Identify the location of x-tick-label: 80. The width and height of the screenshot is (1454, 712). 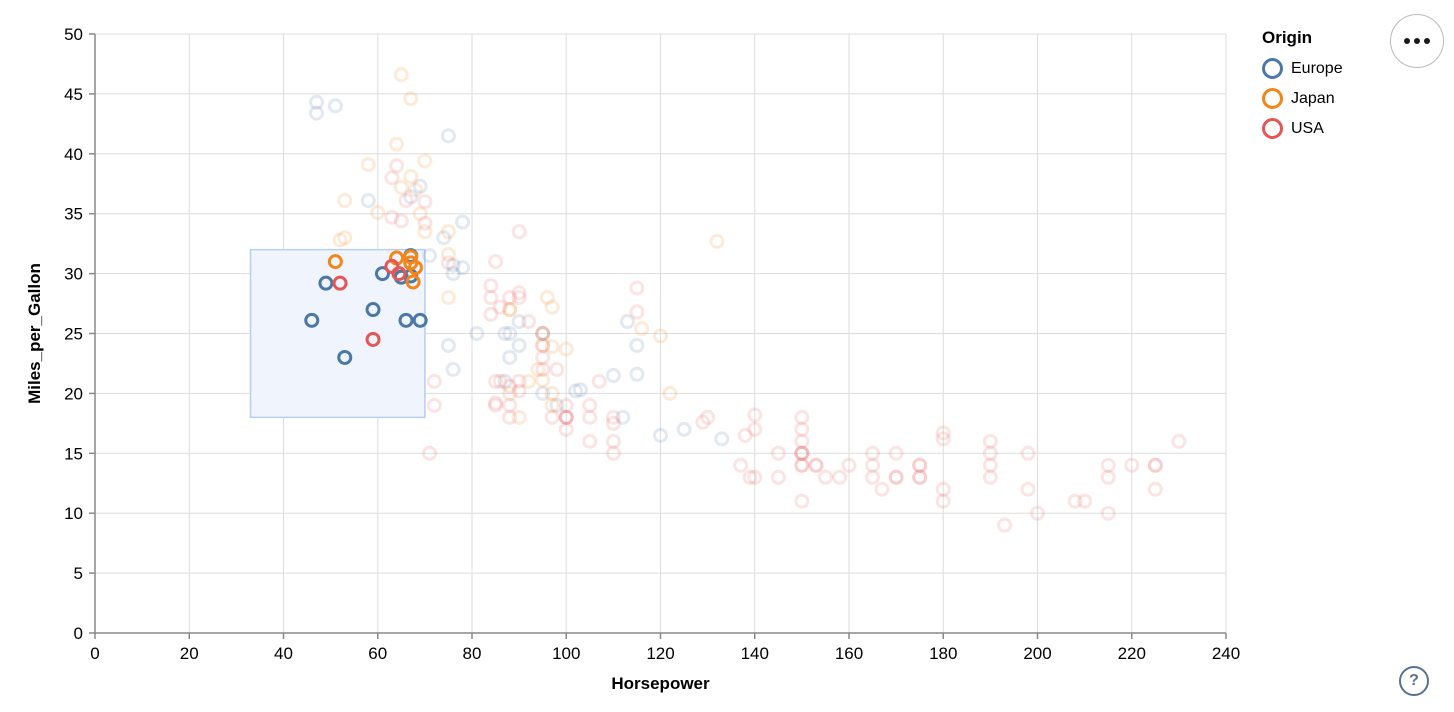
(472, 653).